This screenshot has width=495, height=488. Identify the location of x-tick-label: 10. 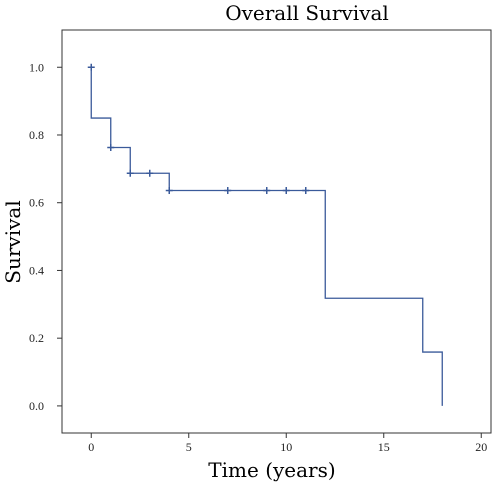
(286, 447).